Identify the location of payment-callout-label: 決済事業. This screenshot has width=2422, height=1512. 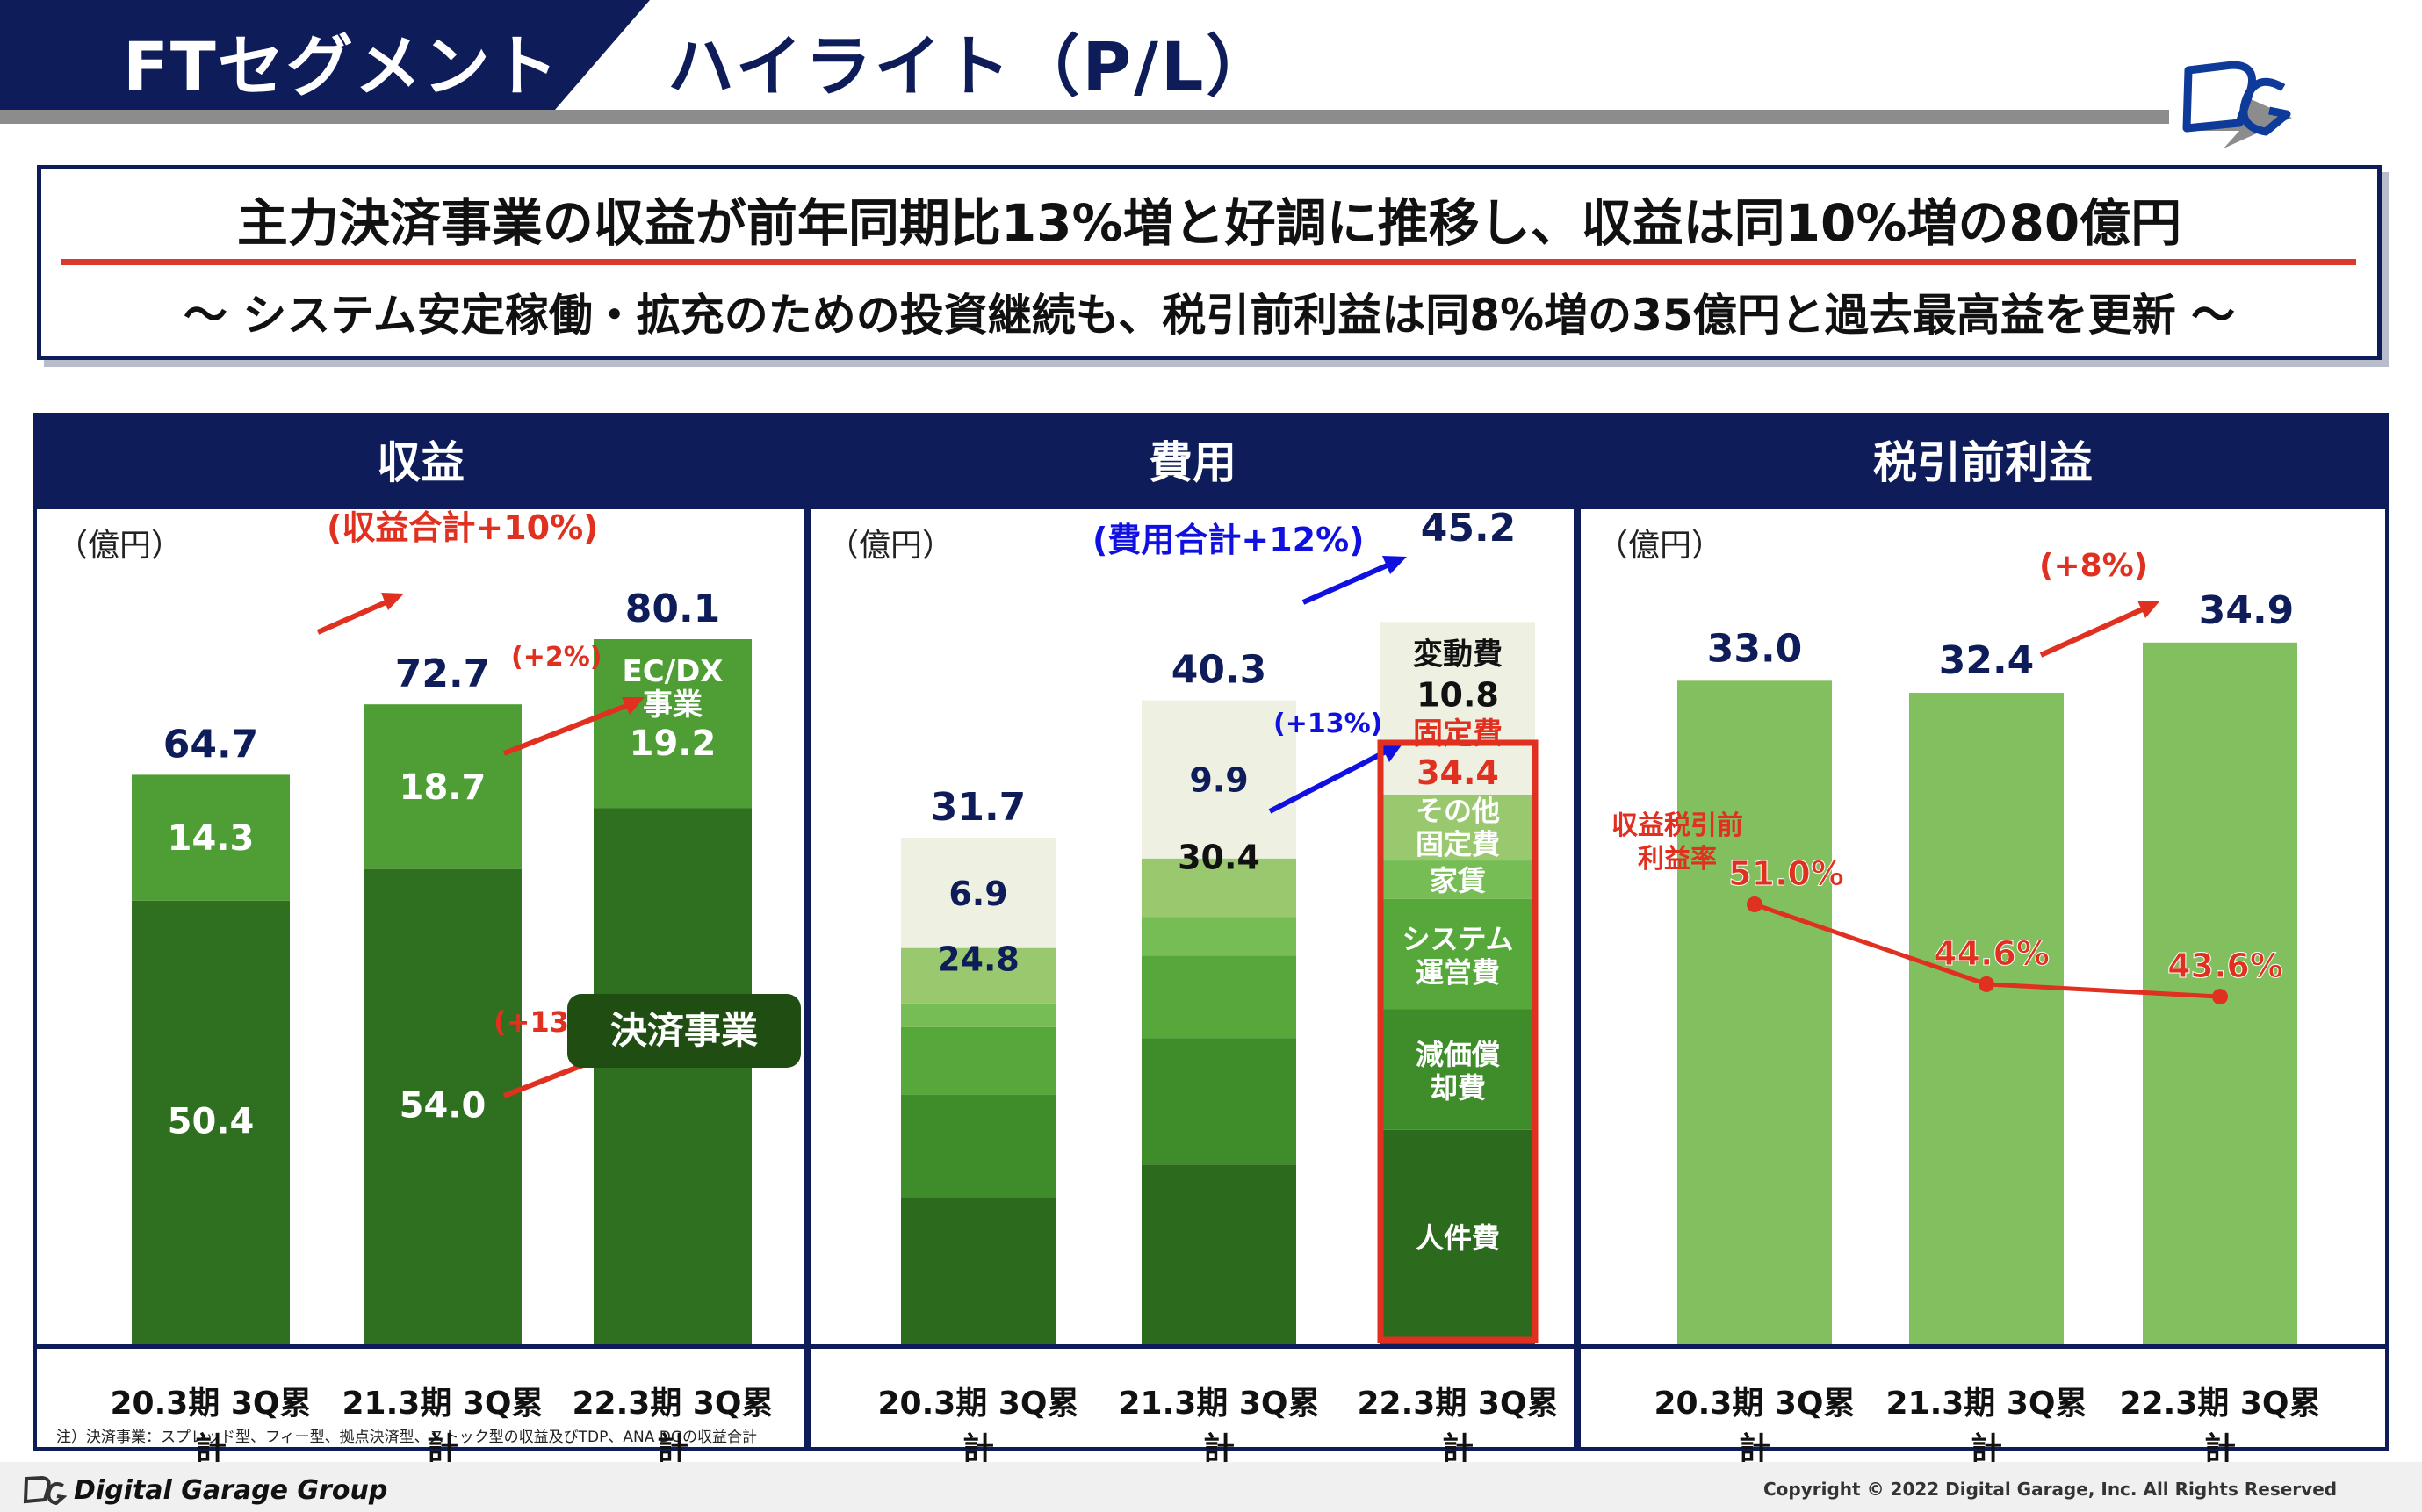
(684, 1030).